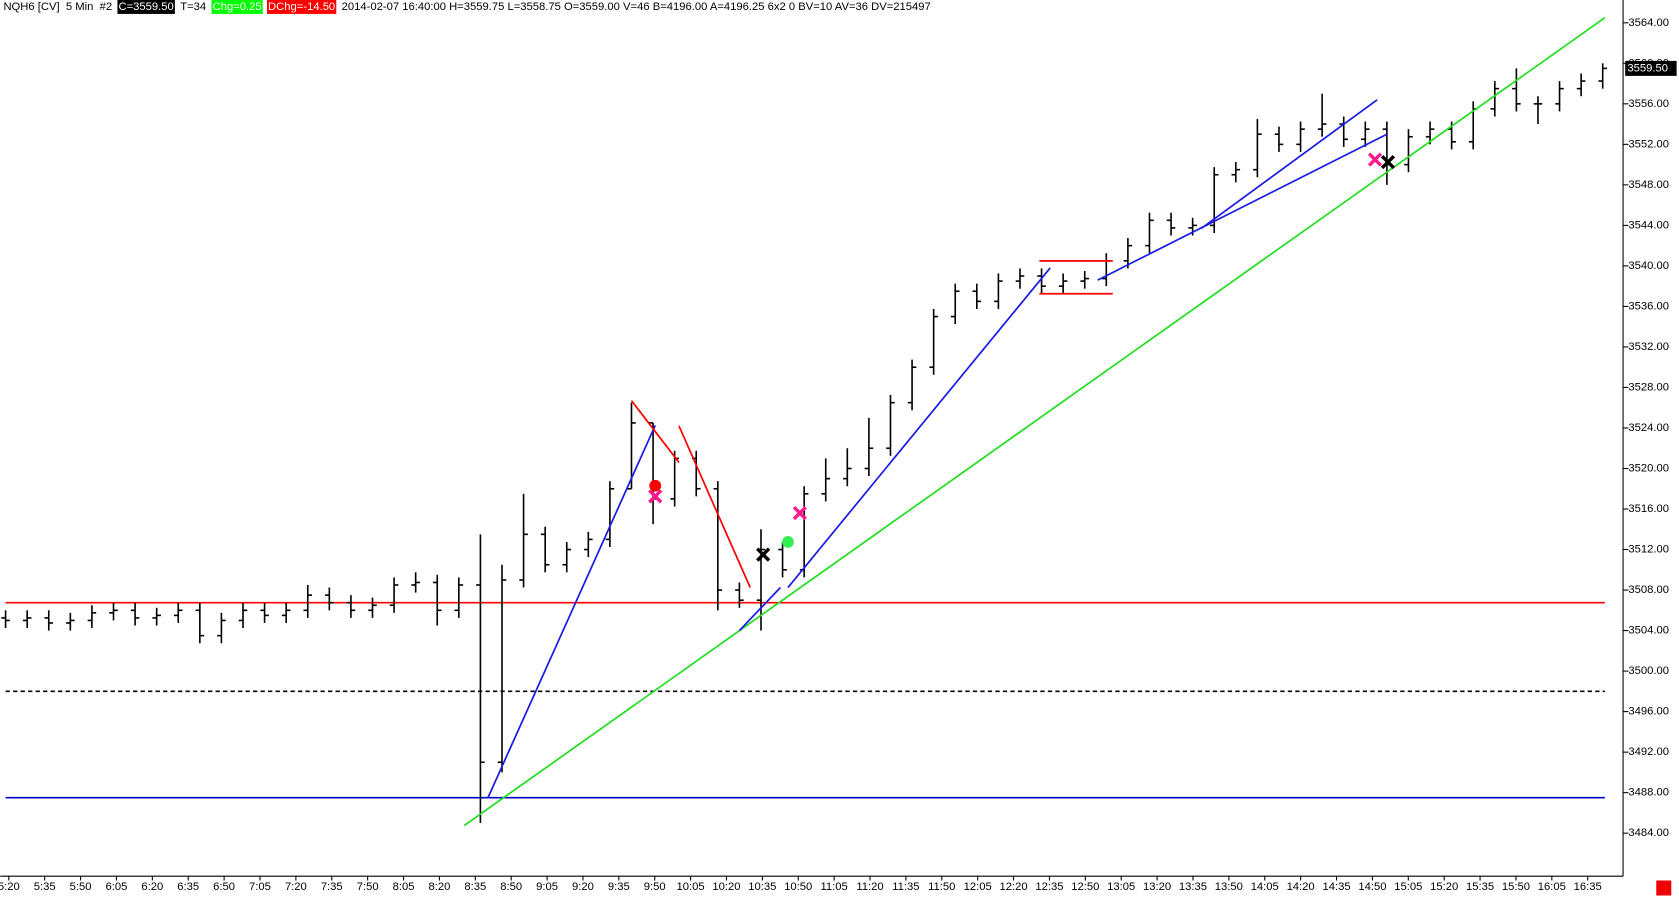  Describe the element at coordinates (404, 887) in the screenshot. I see `x-tick-label: 8:05` at that location.